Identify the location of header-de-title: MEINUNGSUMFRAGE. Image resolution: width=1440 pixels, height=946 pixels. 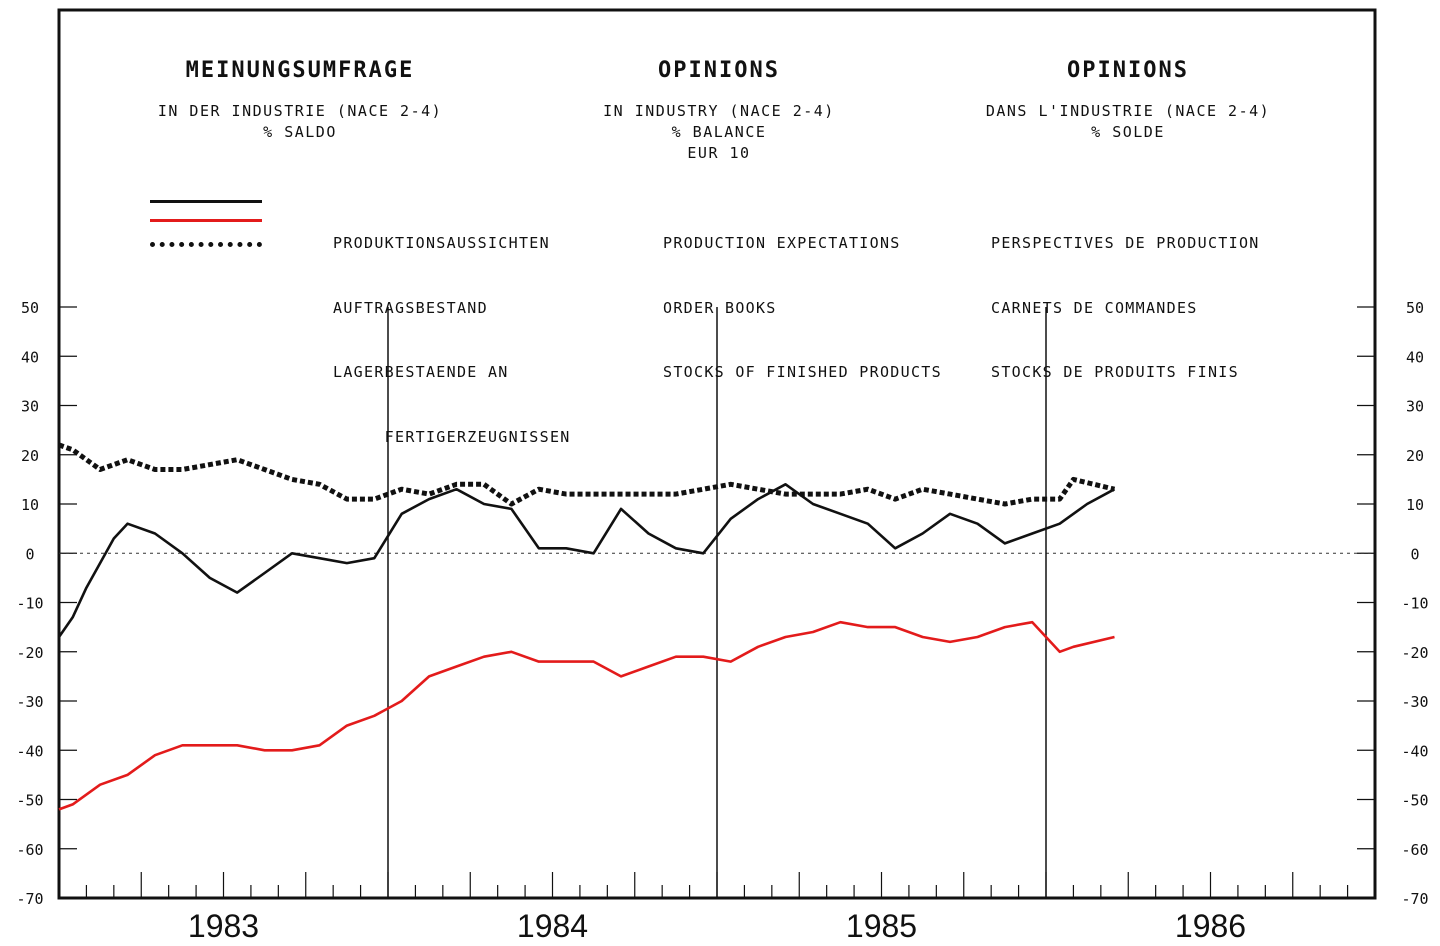
(300, 70).